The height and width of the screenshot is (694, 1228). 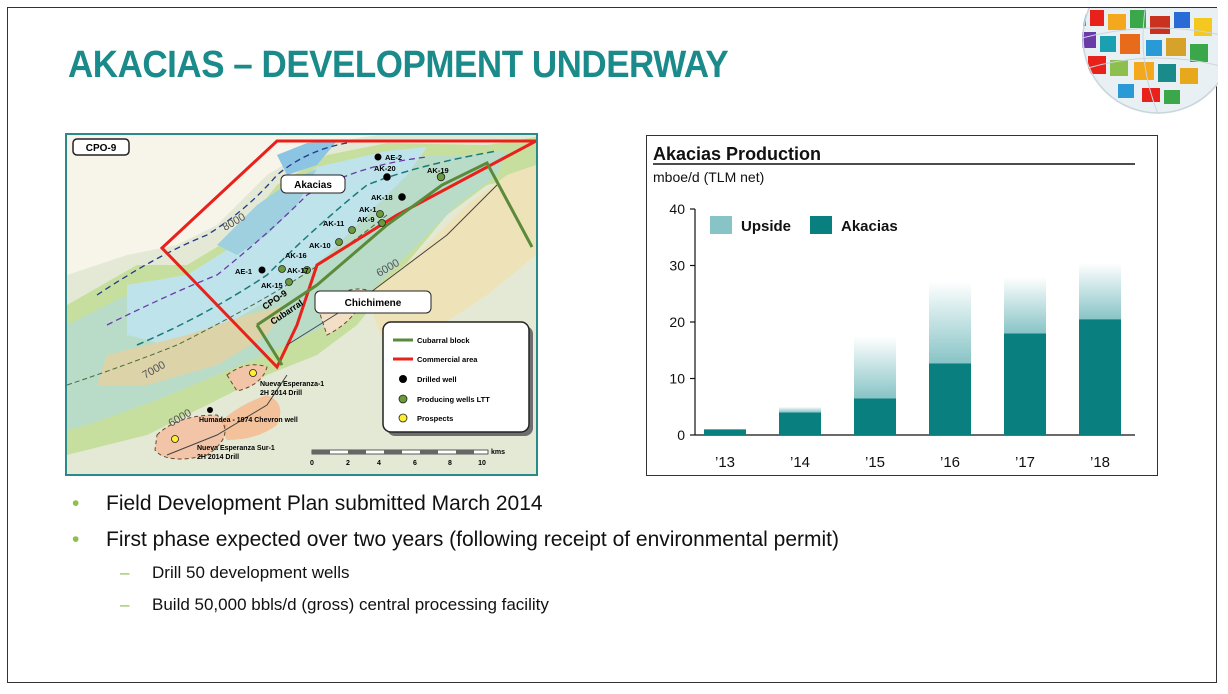 I want to click on legend-label: Commercial area, so click(x=447, y=359).